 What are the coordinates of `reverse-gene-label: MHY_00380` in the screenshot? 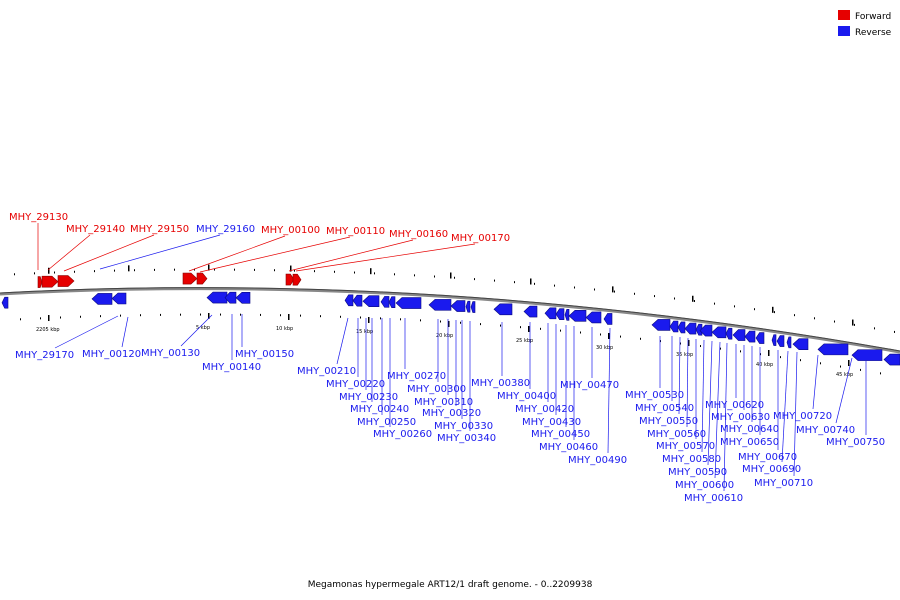 It's located at (500, 383).